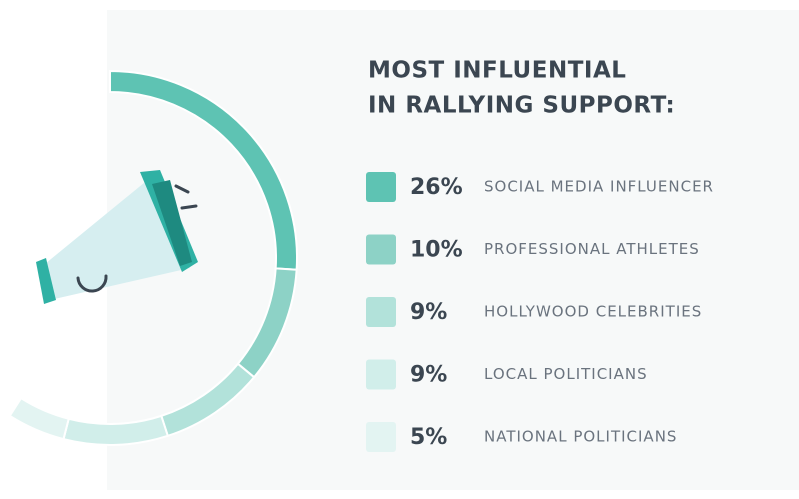  What do you see at coordinates (521, 106) in the screenshot?
I see `chart-title: IN RALLYING SUPPORT:` at bounding box center [521, 106].